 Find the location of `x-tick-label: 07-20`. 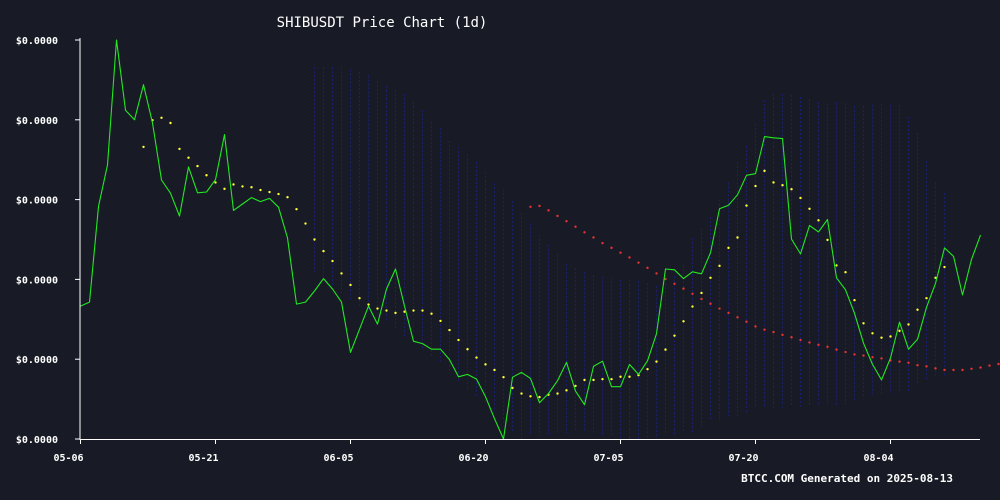

x-tick-label: 07-20 is located at coordinates (743, 458).